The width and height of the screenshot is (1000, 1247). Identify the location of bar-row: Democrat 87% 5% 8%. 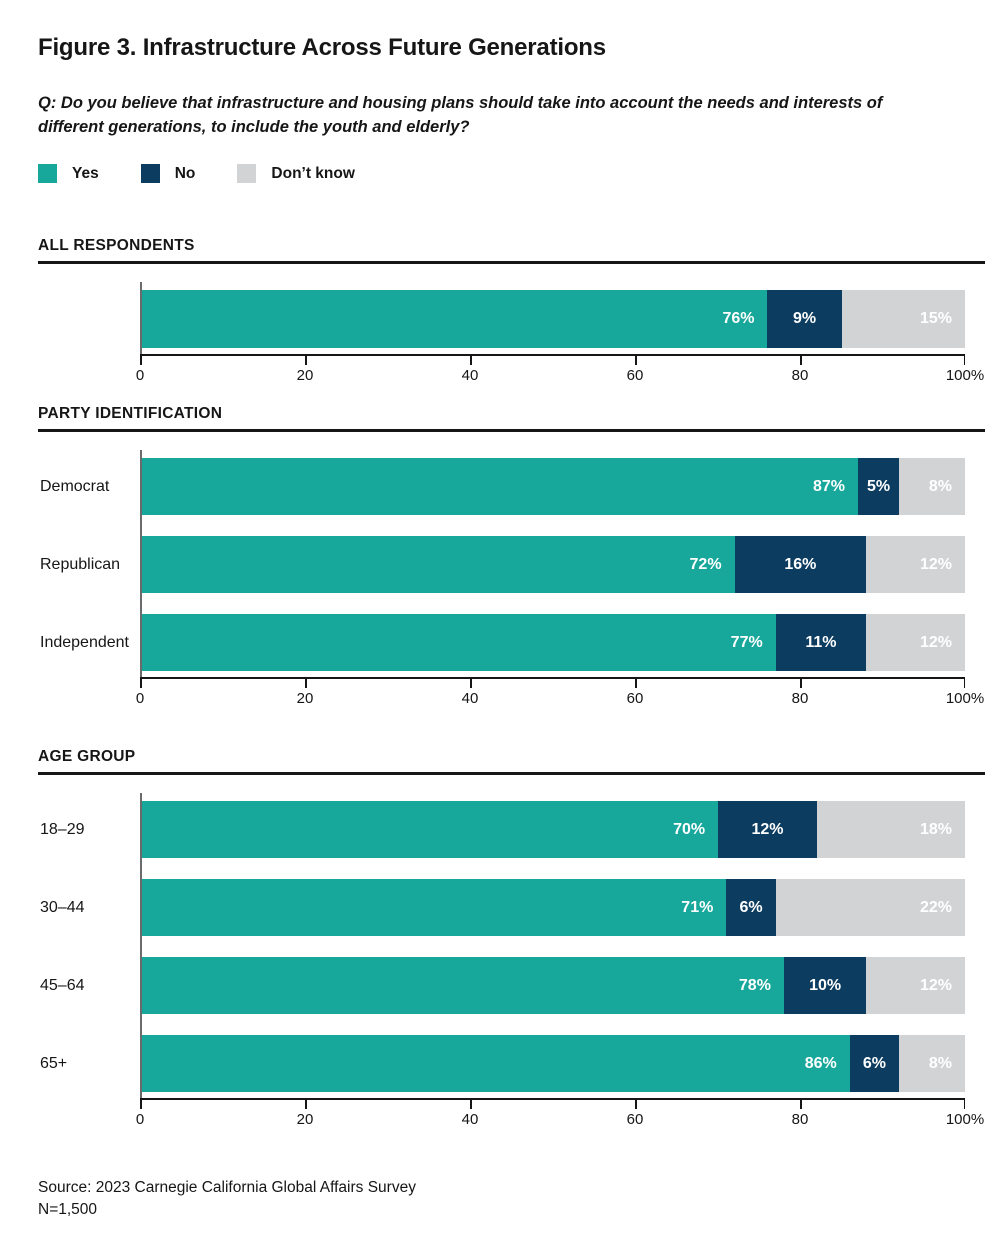
(502, 487).